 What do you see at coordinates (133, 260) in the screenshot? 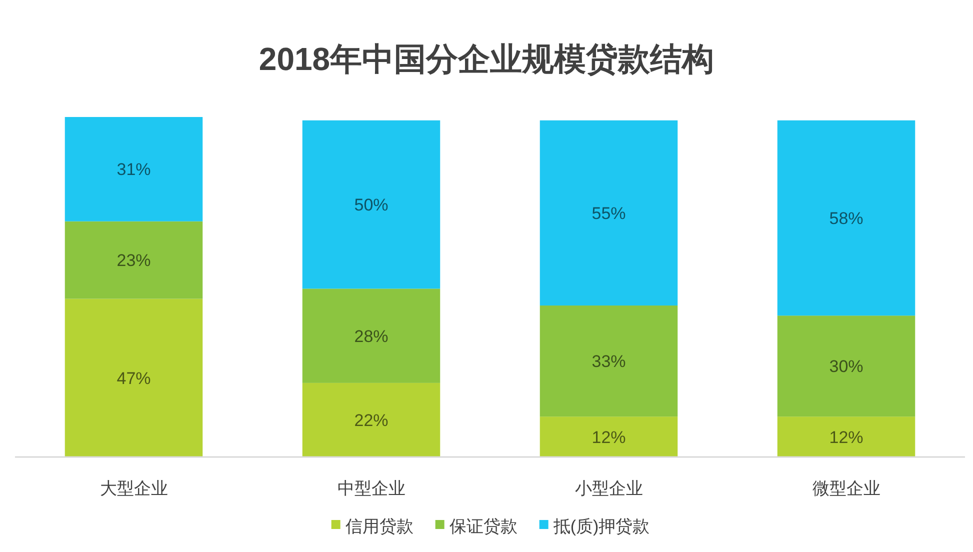
I see `data-label: 23%` at bounding box center [133, 260].